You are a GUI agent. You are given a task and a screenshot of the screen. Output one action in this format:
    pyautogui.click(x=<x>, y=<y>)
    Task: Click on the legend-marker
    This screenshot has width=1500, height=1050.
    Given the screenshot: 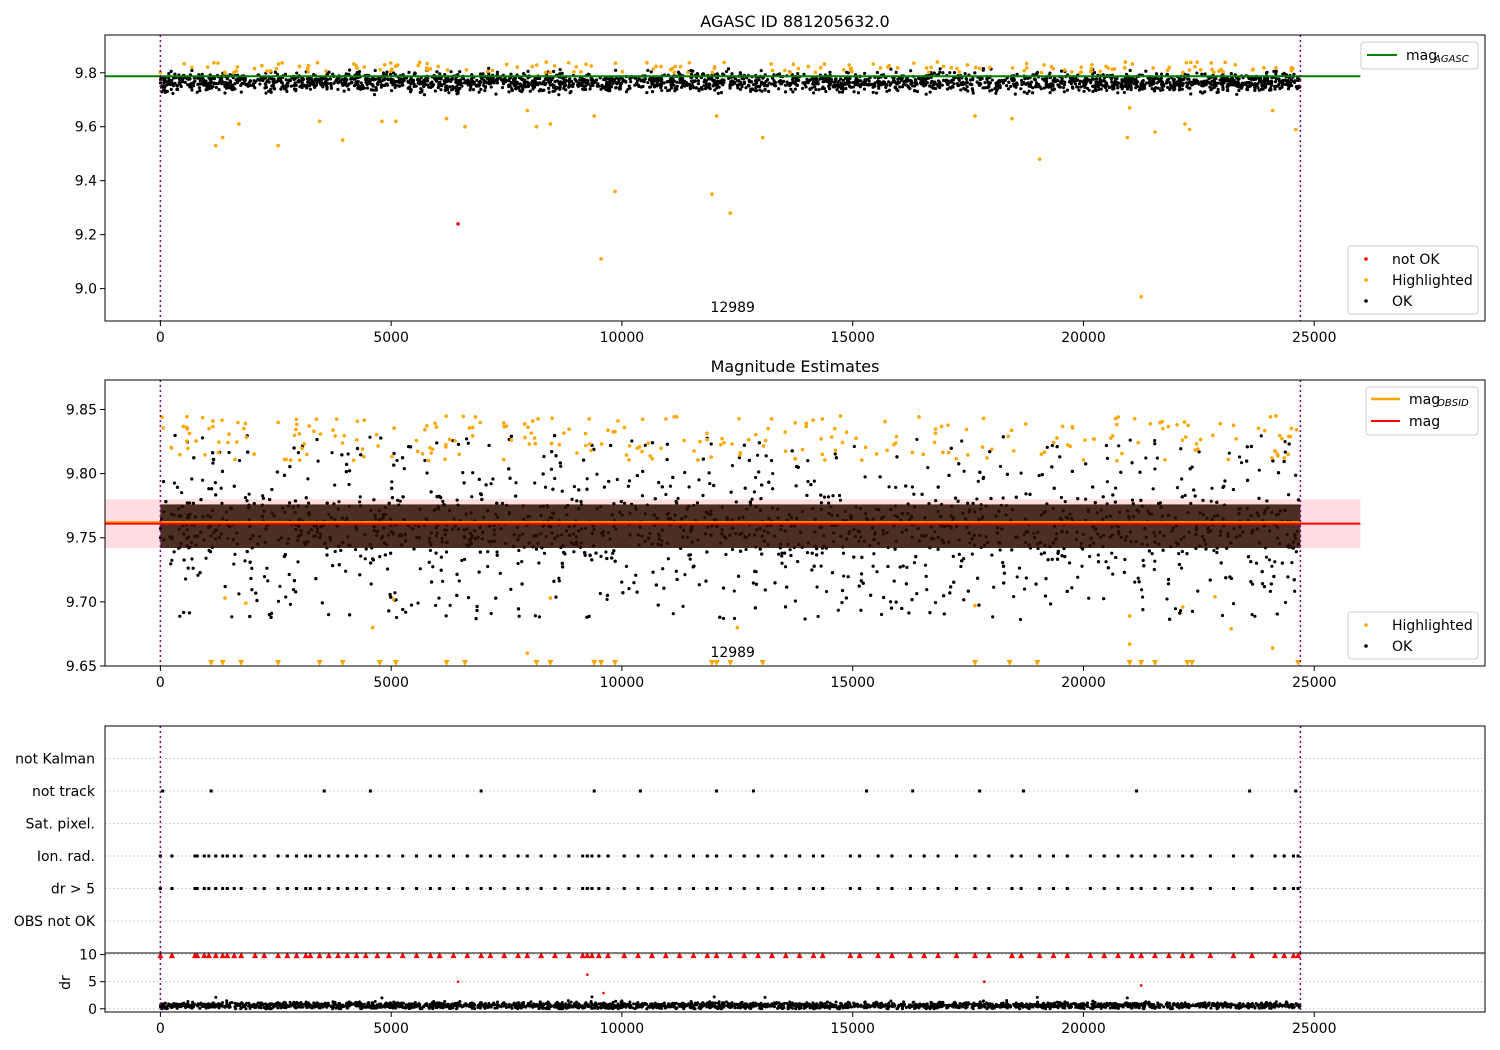 What is the action you would take?
    pyautogui.click(x=1366, y=259)
    